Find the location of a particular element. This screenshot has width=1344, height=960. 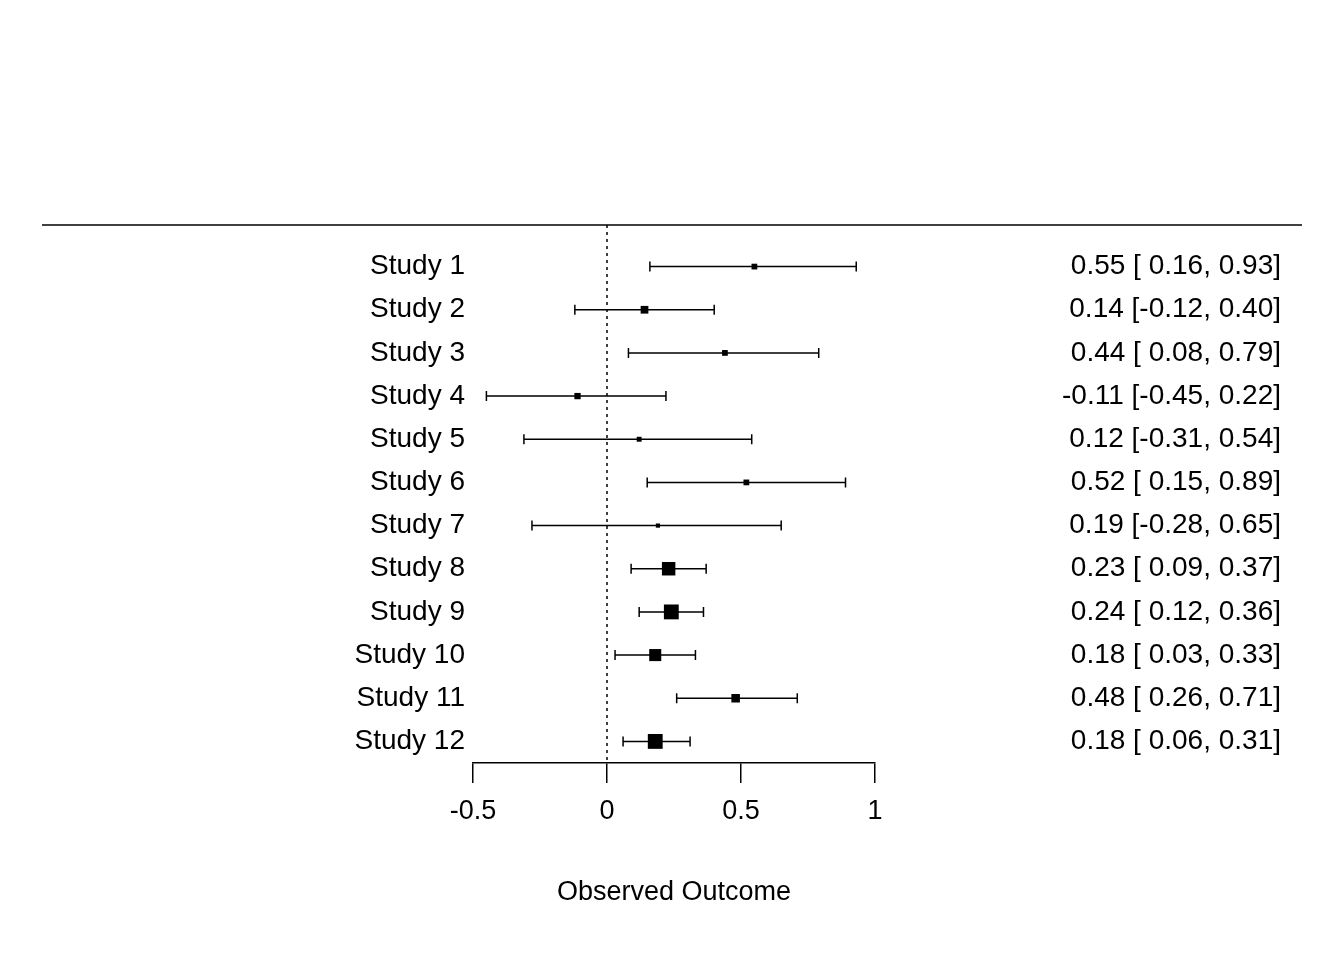

data-label: 0.18 [ 0.03, 0.33] is located at coordinates (1175, 653).